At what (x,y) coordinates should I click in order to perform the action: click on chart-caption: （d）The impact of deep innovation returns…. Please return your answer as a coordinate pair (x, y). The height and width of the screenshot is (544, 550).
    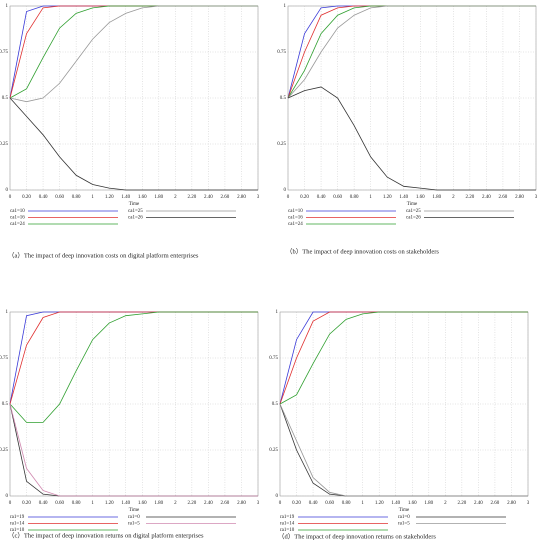
    Looking at the image, I should click on (357, 536).